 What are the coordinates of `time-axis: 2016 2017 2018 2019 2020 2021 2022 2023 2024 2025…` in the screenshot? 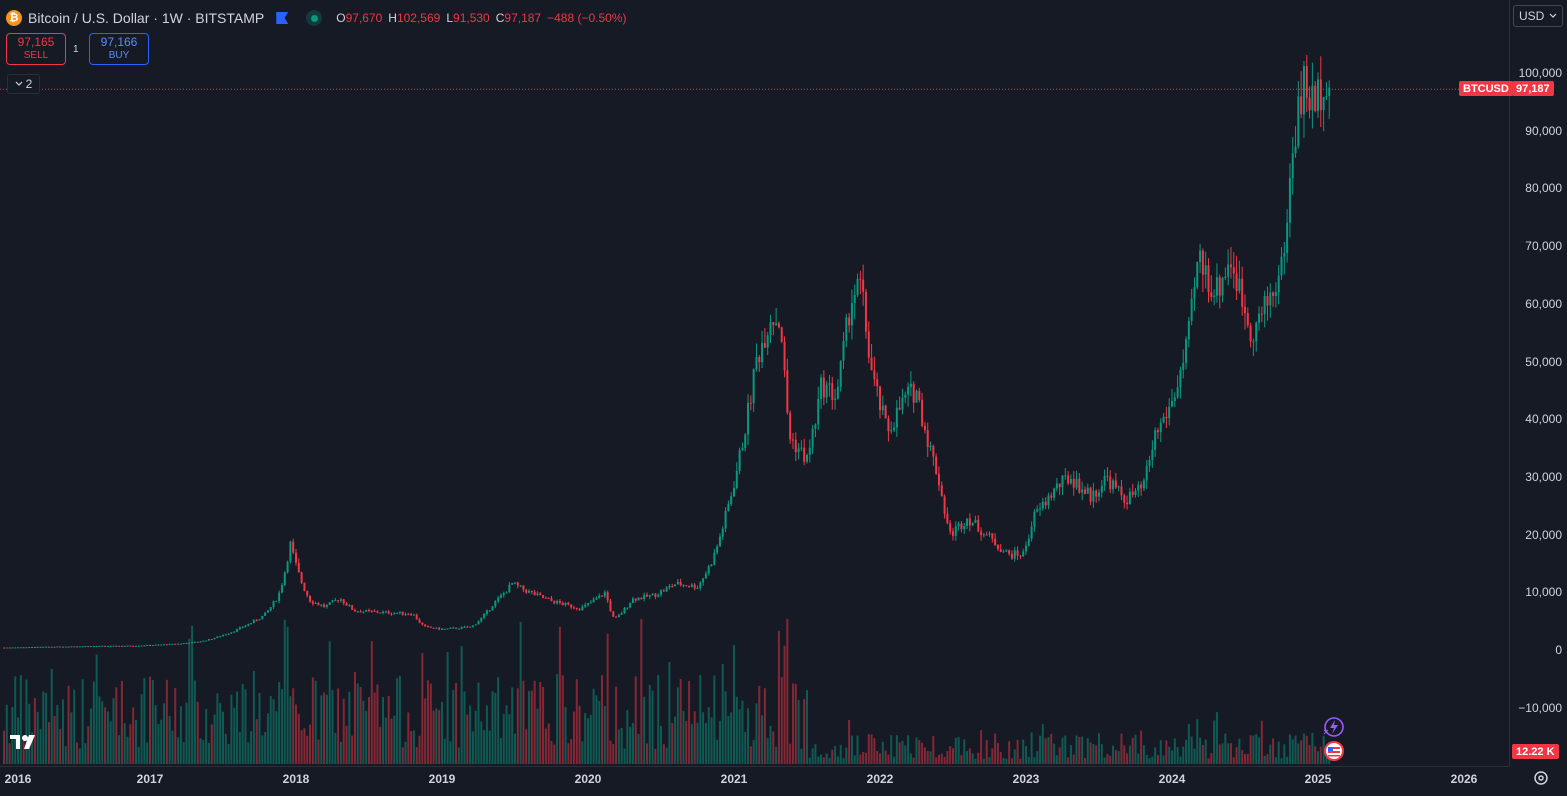 It's located at (754, 781).